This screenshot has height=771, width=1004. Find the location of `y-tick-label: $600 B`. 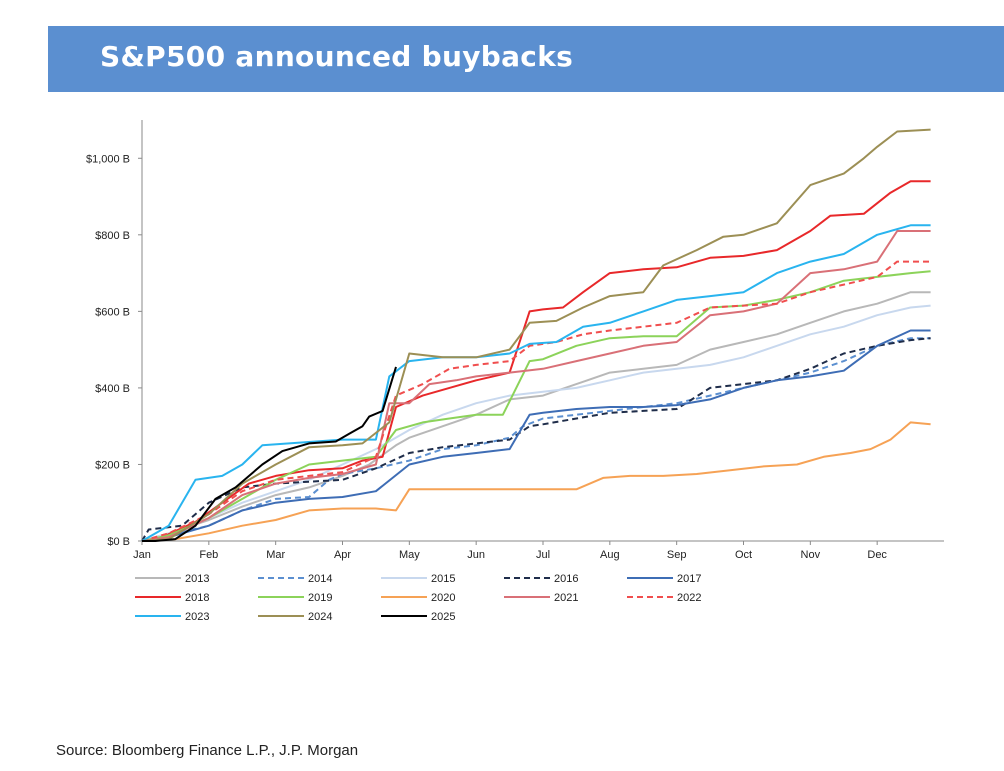

y-tick-label: $600 B is located at coordinates (112, 312).